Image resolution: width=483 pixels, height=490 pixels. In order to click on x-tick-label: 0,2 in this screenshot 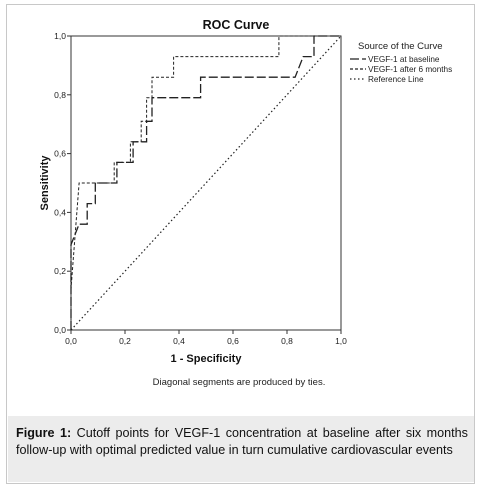, I will do `click(125, 341)`.